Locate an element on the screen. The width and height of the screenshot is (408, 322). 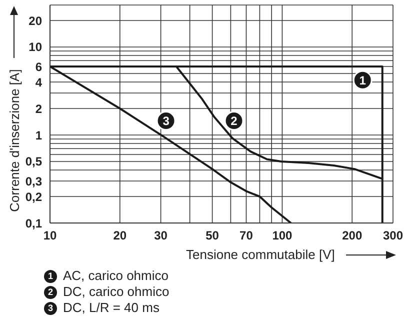
legend-label: DC, L/R = 40 ms is located at coordinates (111, 308).